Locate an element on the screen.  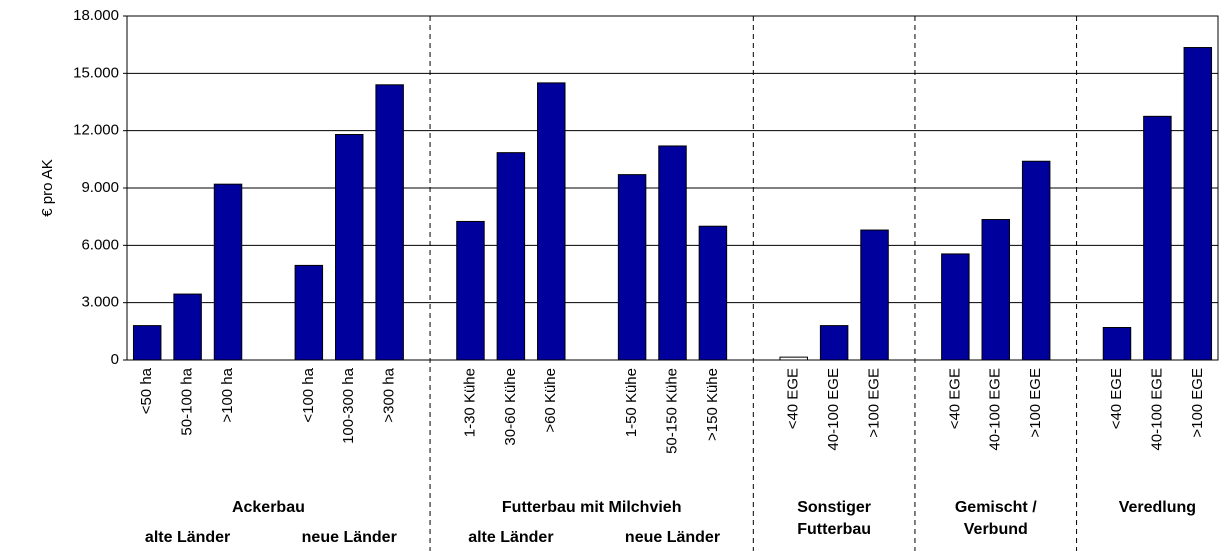
group-label: Sonstiger is located at coordinates (834, 507).